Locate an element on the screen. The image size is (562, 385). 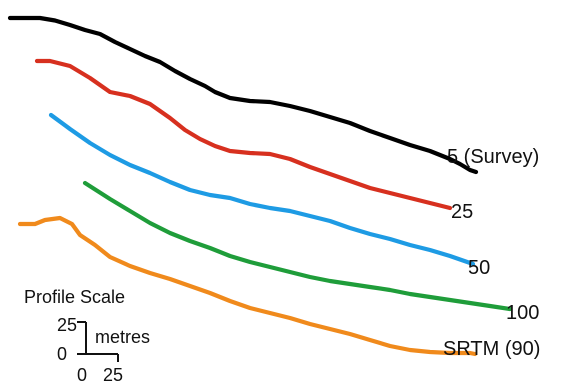
series-label-100: 100 is located at coordinates (522, 313).